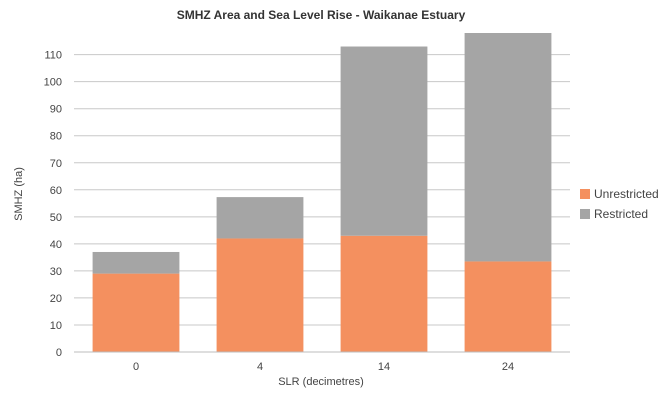 This screenshot has height=394, width=666. What do you see at coordinates (321, 382) in the screenshot?
I see `x-axis-label: SLR (decimetres)` at bounding box center [321, 382].